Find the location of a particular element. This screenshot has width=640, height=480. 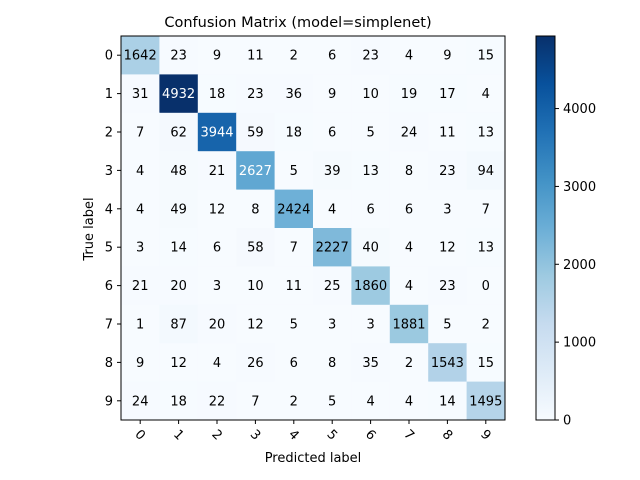

x-axis-ticks: 0 1 2 3 4 5 6 7 8 9 is located at coordinates (313, 432).